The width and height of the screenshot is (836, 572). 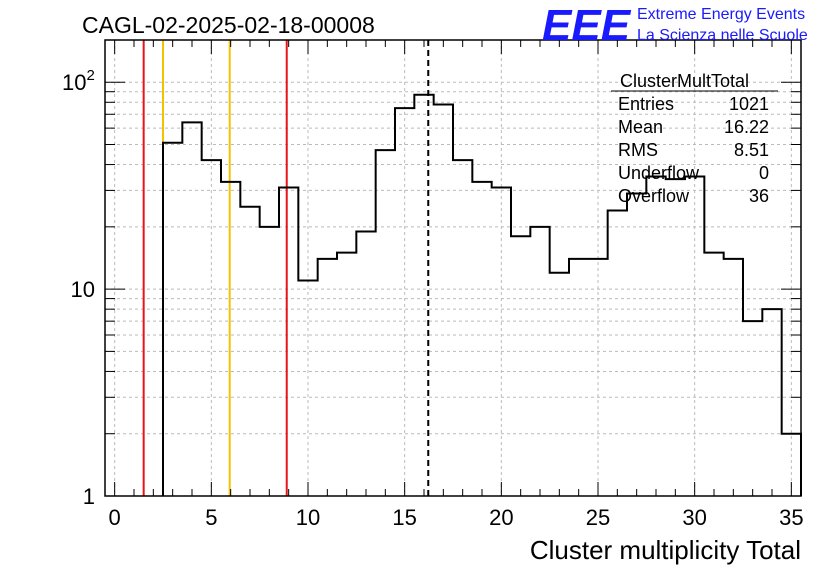 I want to click on y-tick-labels: 1 10 102, so click(x=78, y=288).